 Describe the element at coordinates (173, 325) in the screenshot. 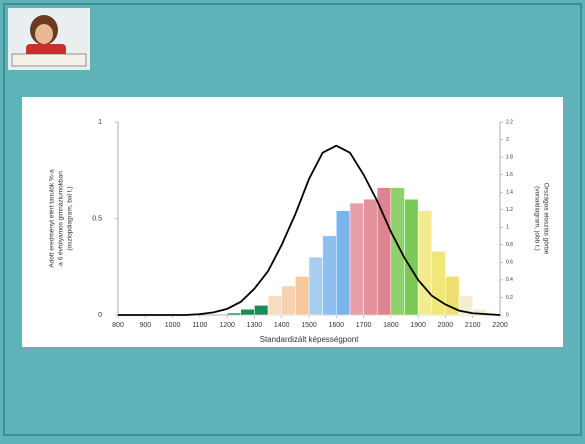

I see `x-tick-label: 1000` at that location.